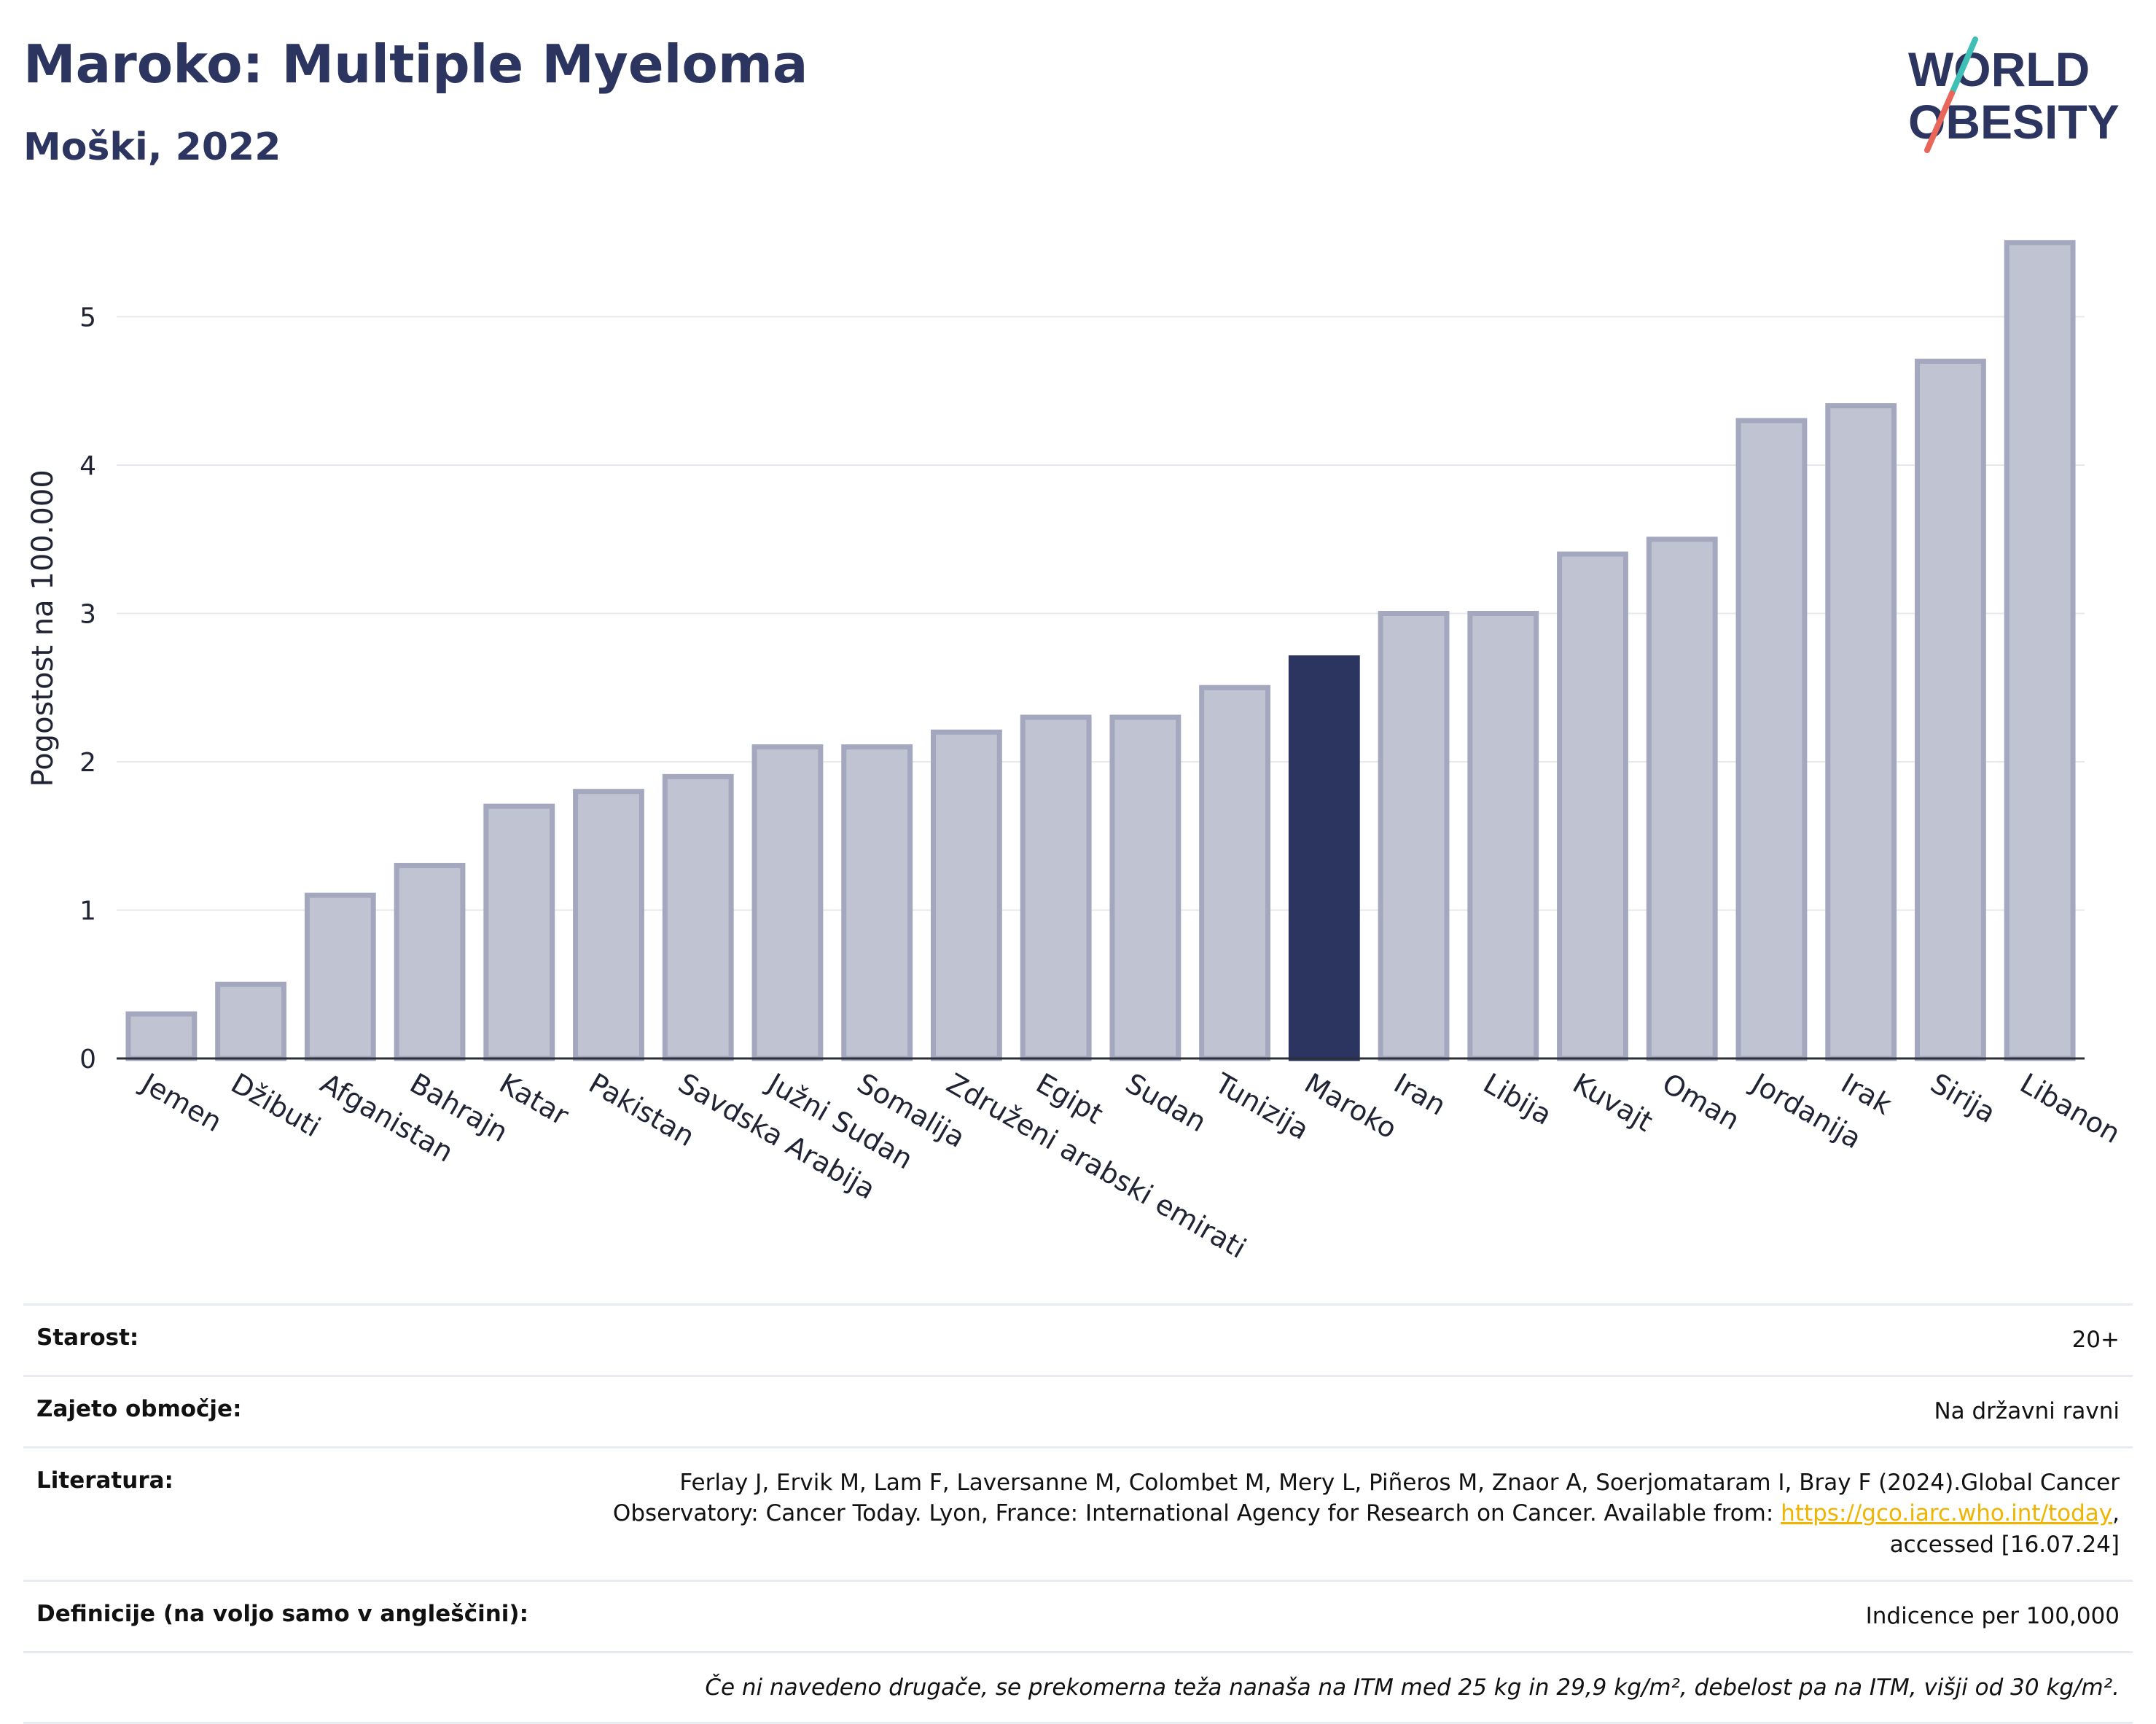 Image resolution: width=2156 pixels, height=1724 pixels. I want to click on y-tick-label: 5, so click(87, 318).